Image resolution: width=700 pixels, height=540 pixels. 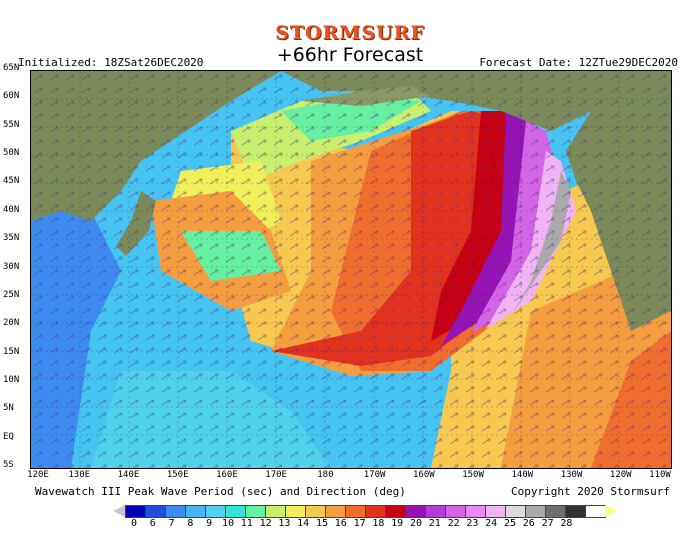 What do you see at coordinates (11, 68) in the screenshot?
I see `lat-label: 65N` at bounding box center [11, 68].